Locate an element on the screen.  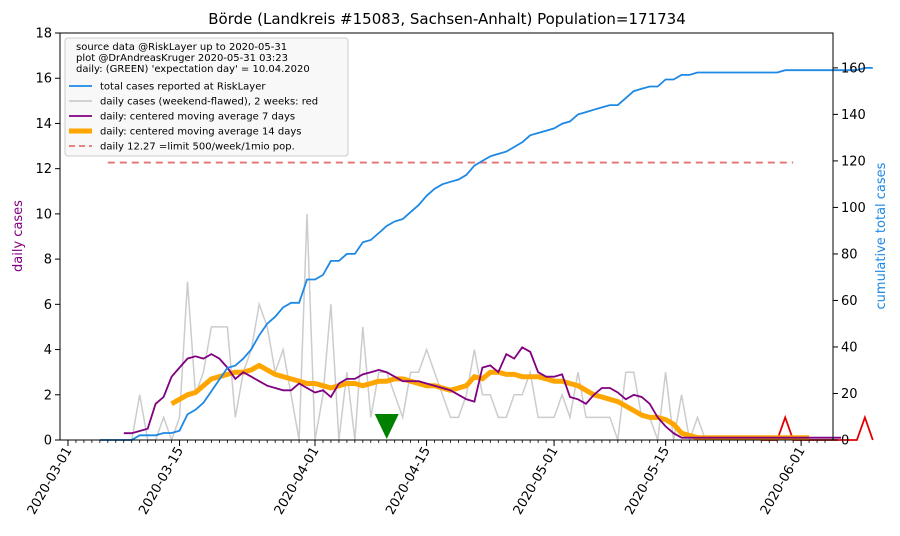
y-tick-label-right: 140 is located at coordinates (853, 115).